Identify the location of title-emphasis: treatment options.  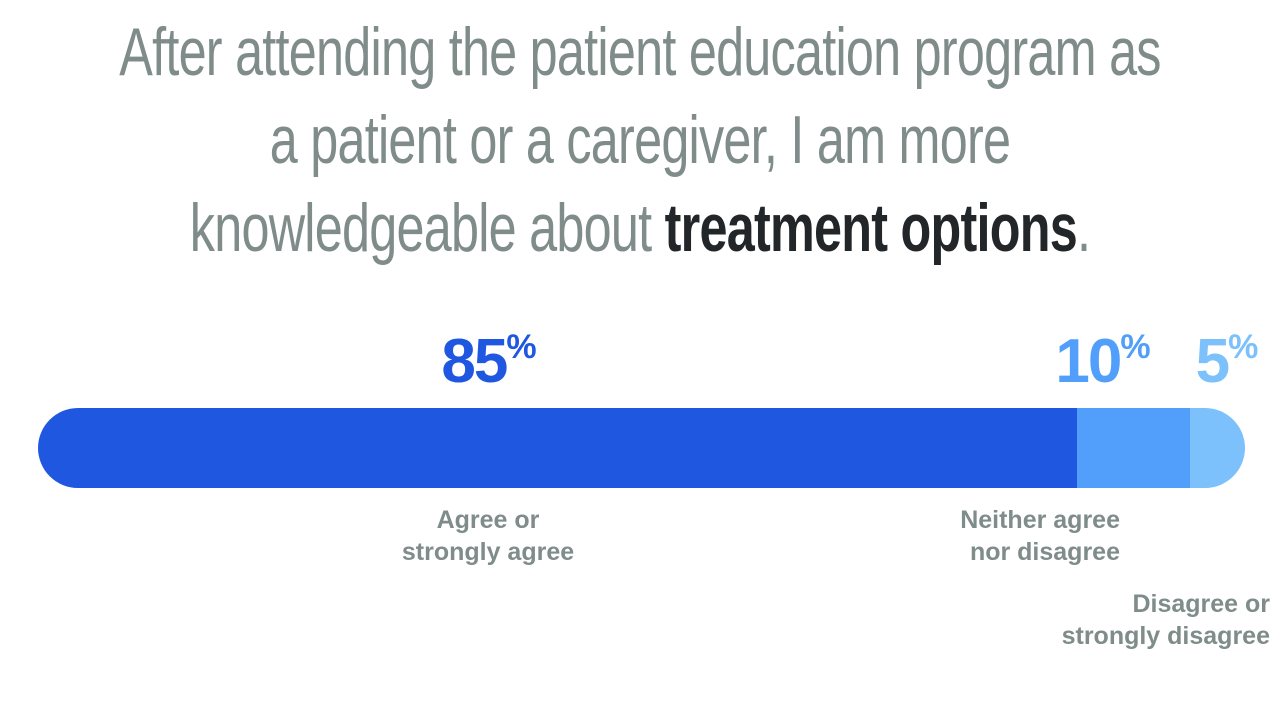
(871, 228).